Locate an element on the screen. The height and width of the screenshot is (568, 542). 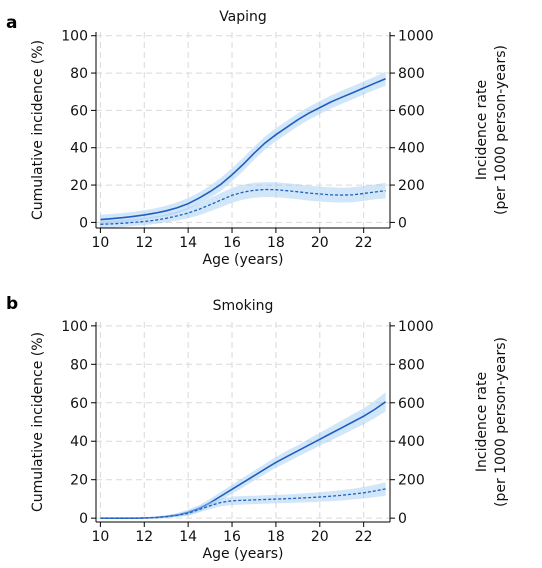
panel-label: a is located at coordinates (11, 23).